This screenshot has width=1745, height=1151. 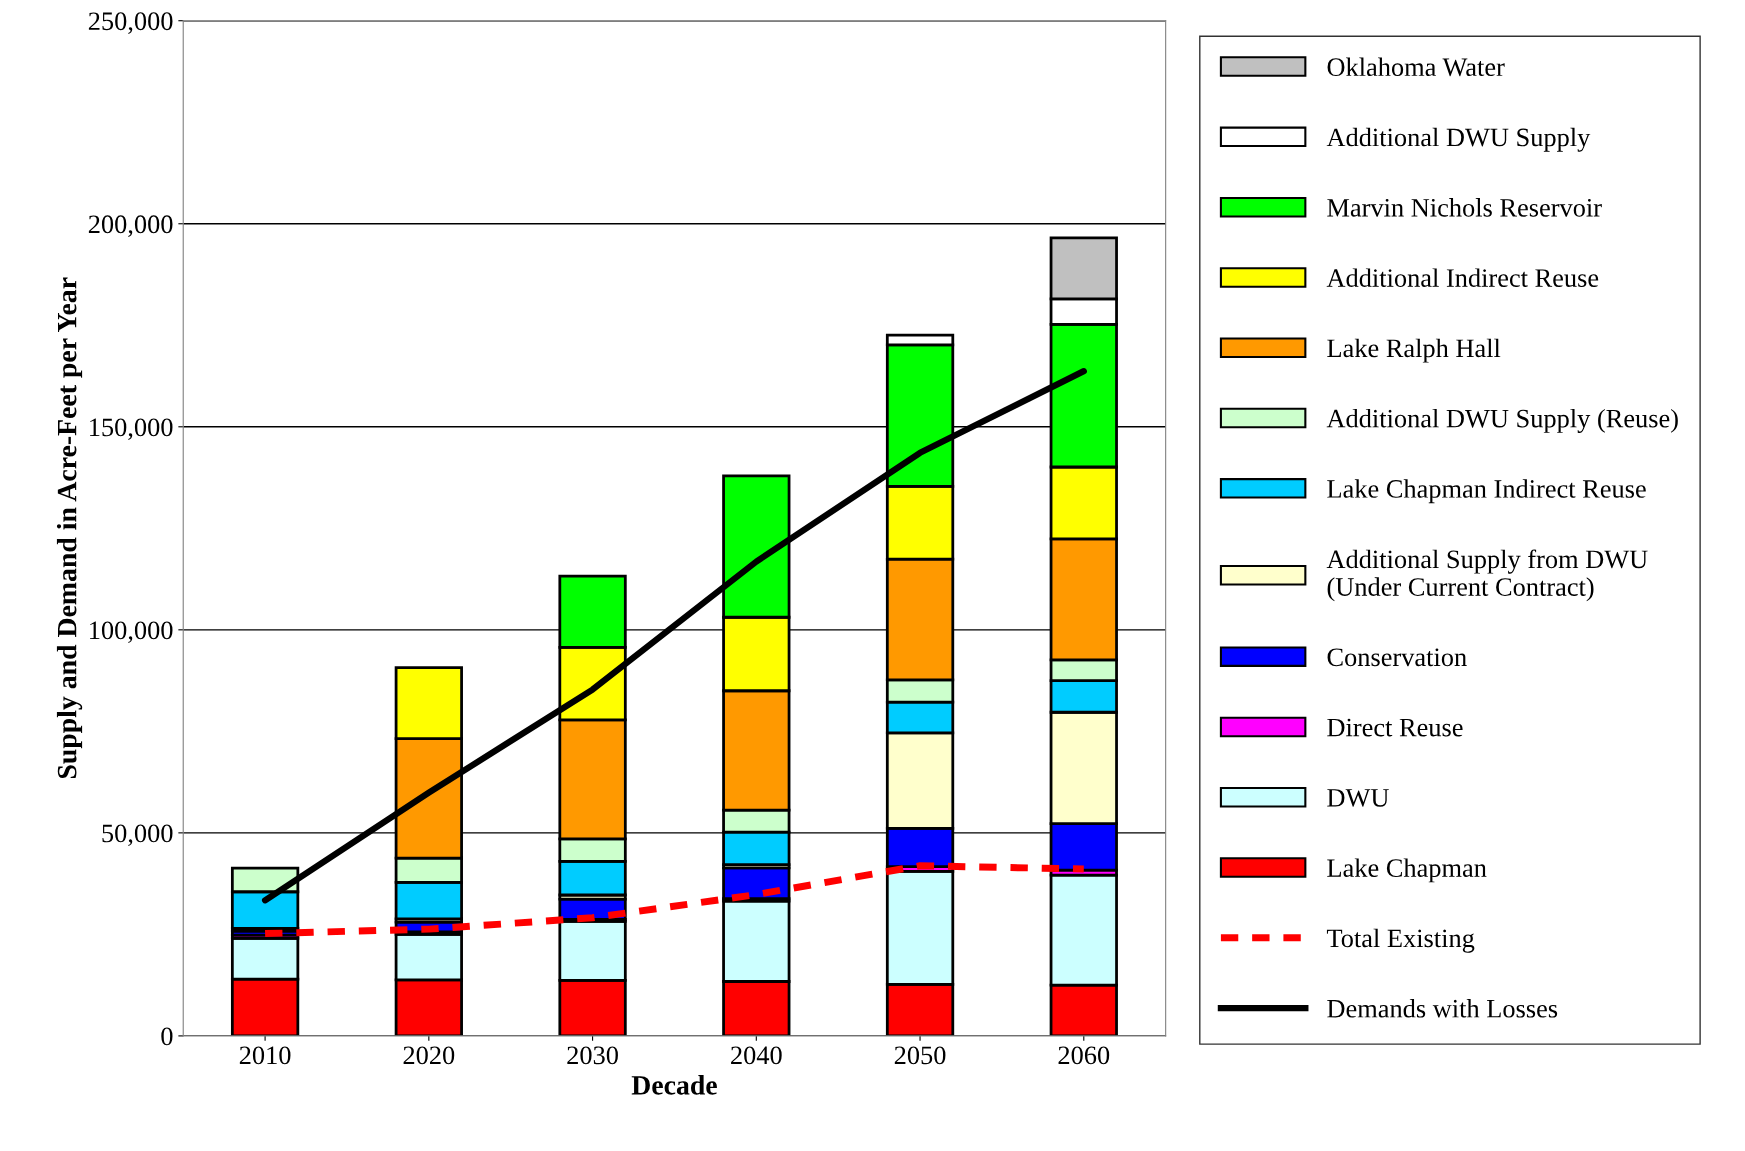 I want to click on legend-label: Demands with Losses, so click(x=1442, y=1008).